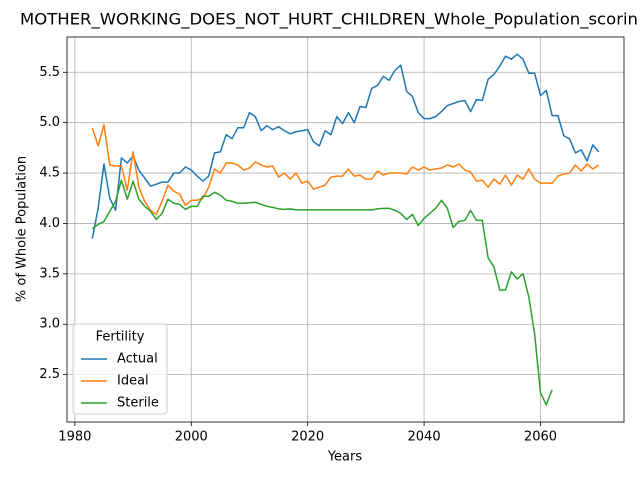 This screenshot has height=480, width=640. Describe the element at coordinates (424, 437) in the screenshot. I see `x-tick-label: 2040` at that location.